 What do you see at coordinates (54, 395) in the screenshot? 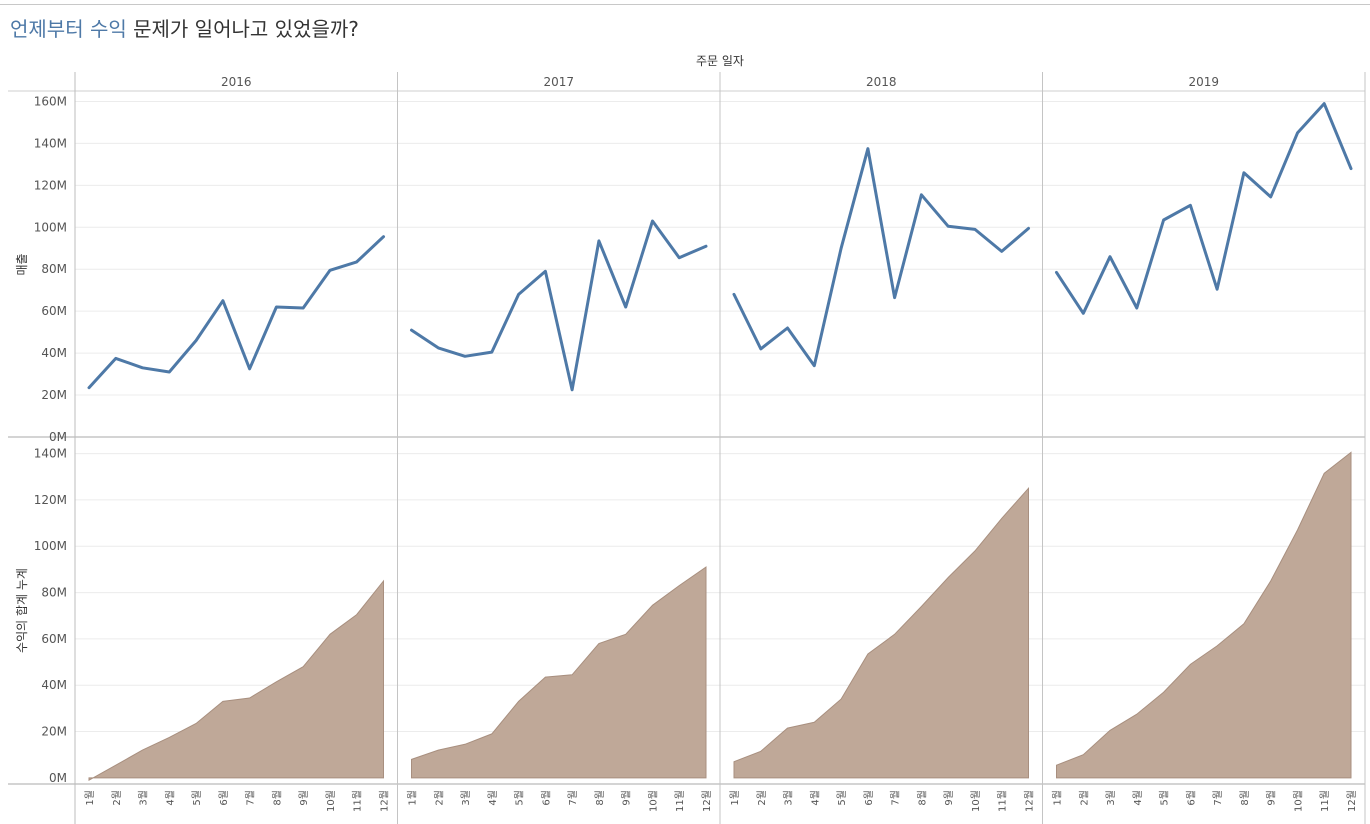
I see `y-tick-label: 20M` at bounding box center [54, 395].